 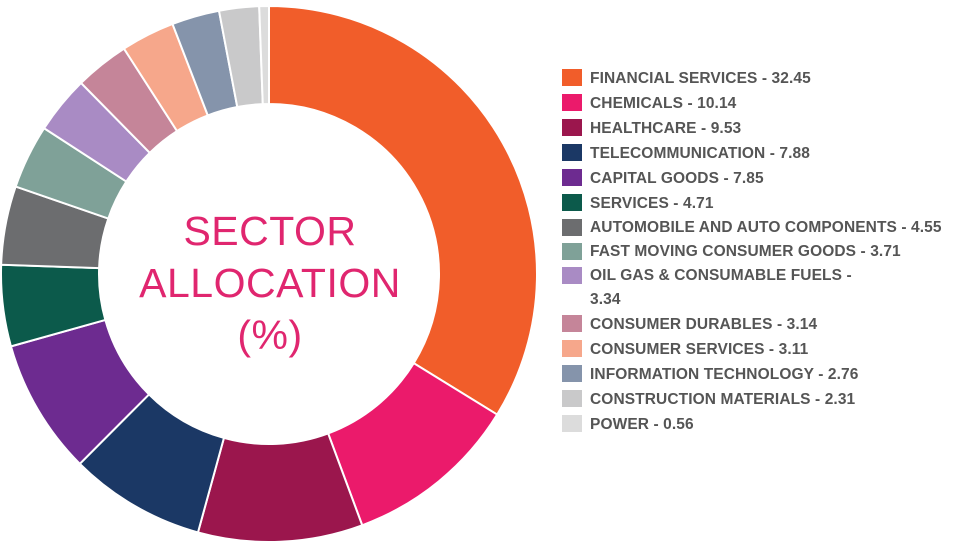 I want to click on legend-item: HEALTHCARE - 9.53, so click(x=759, y=128).